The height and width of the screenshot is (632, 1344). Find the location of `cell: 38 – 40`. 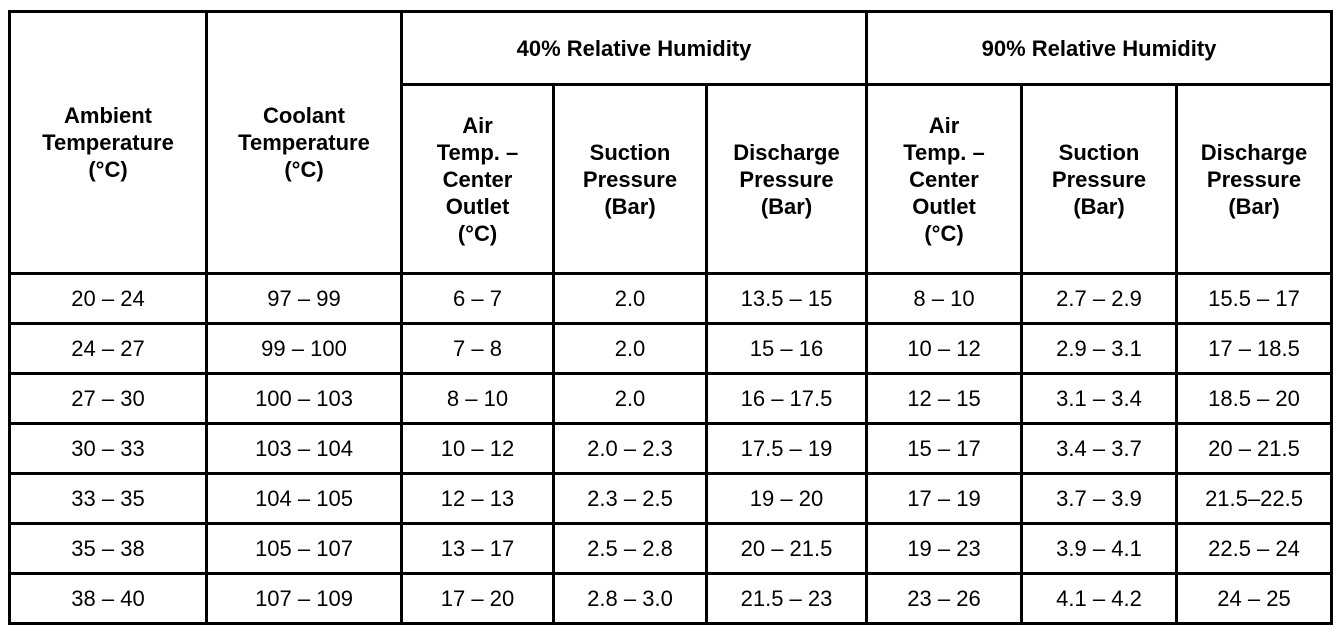

cell: 38 – 40 is located at coordinates (108, 598).